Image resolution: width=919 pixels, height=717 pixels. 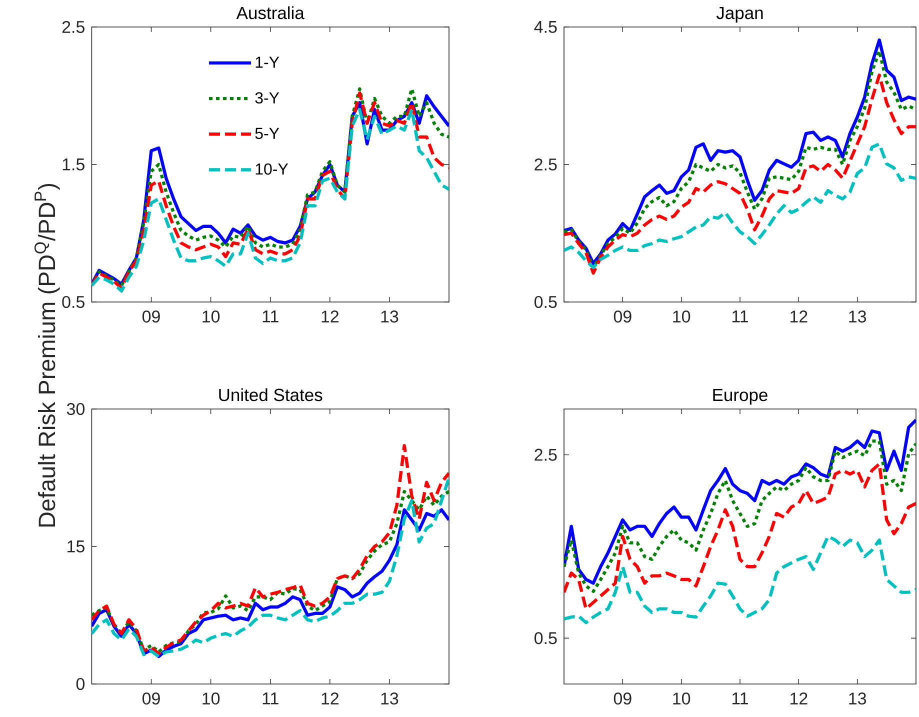 What do you see at coordinates (545, 27) in the screenshot?
I see `y-tick-label: 4.5` at bounding box center [545, 27].